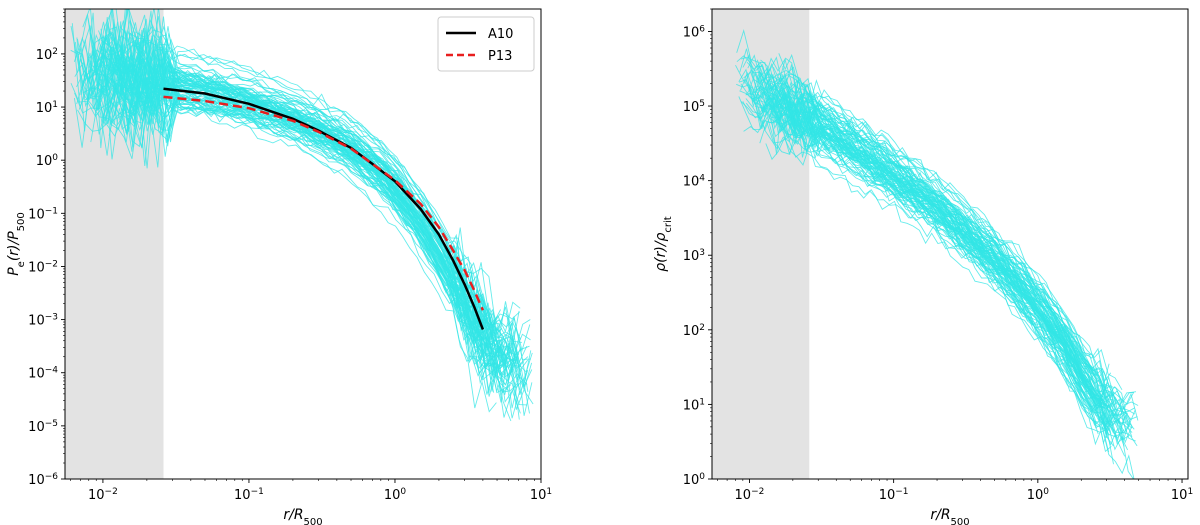 Image resolution: width=1200 pixels, height=525 pixels. What do you see at coordinates (43, 480) in the screenshot?
I see `y-tick-label: 10⁻⁶` at bounding box center [43, 480].